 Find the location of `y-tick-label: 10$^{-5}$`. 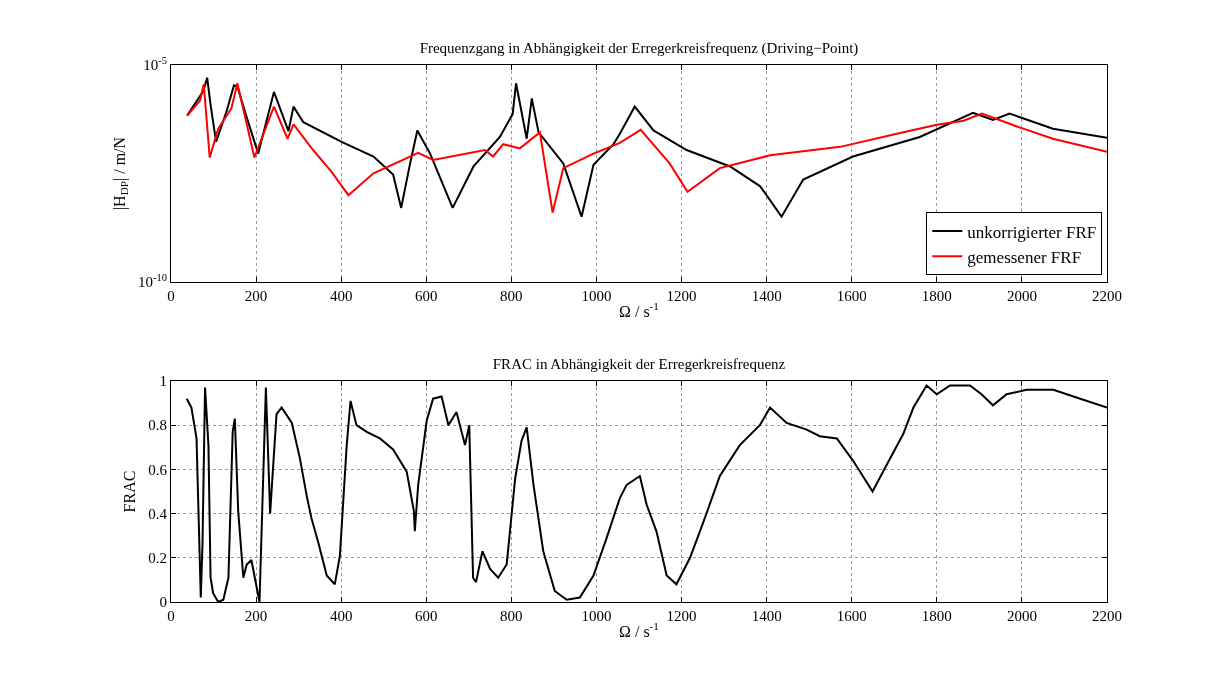

y-tick-label: 10$^{-5}$ is located at coordinates (155, 64).